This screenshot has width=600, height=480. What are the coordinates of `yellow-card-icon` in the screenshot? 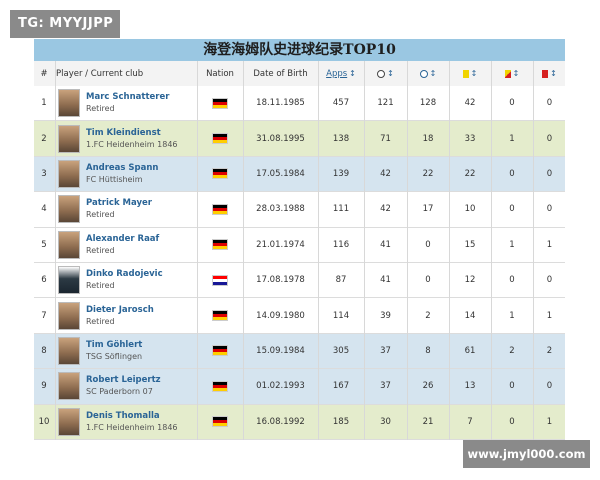 It's located at (465, 73).